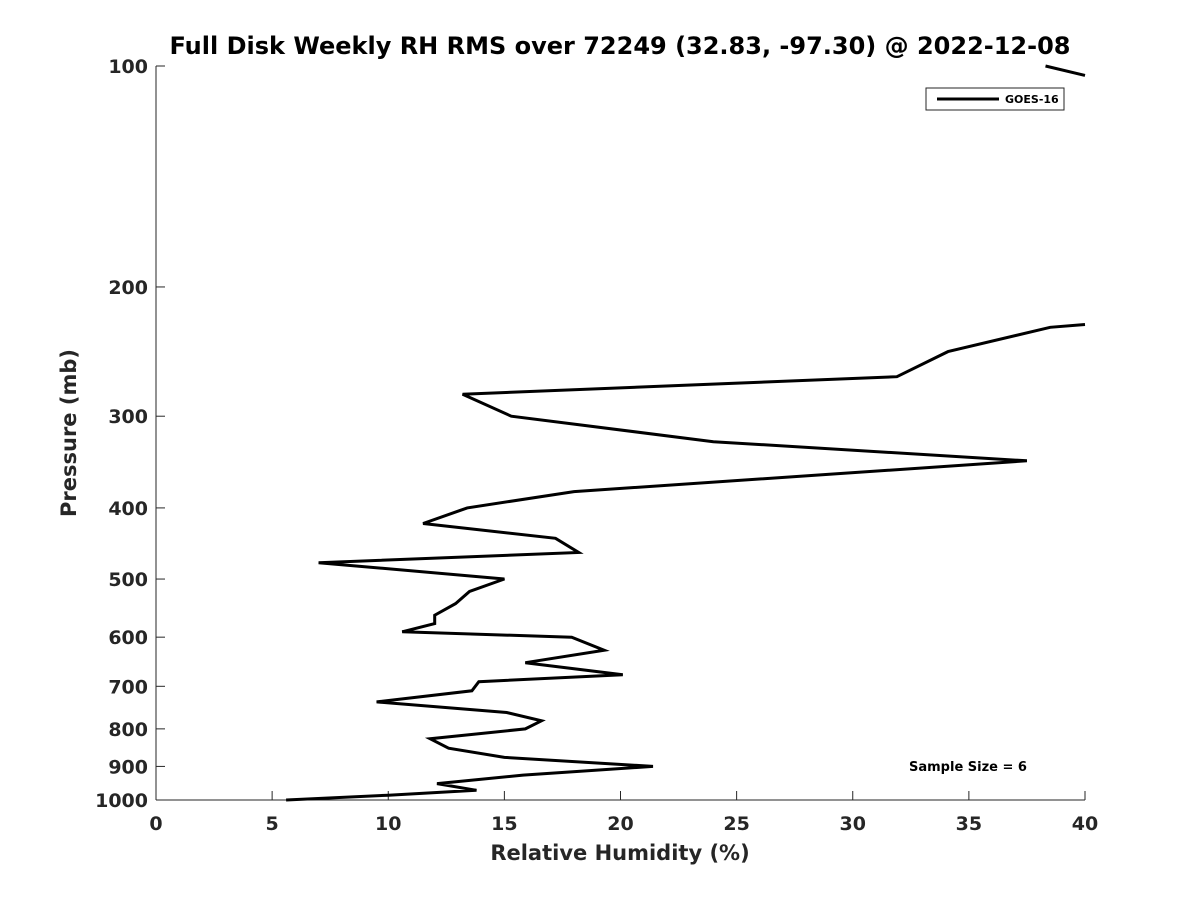 This screenshot has width=1200, height=900. Describe the element at coordinates (128, 687) in the screenshot. I see `y-tick-label: 700` at that location.